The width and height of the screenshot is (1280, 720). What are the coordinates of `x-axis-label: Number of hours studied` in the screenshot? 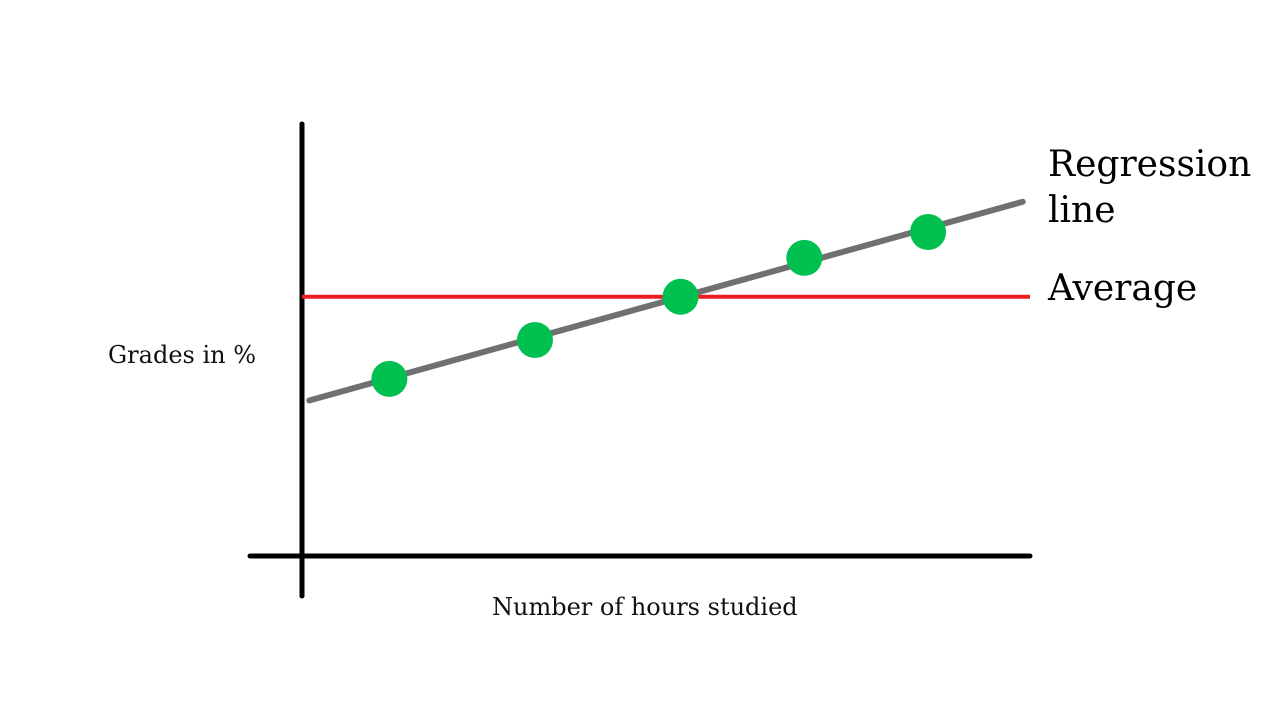 It's located at (645, 607).